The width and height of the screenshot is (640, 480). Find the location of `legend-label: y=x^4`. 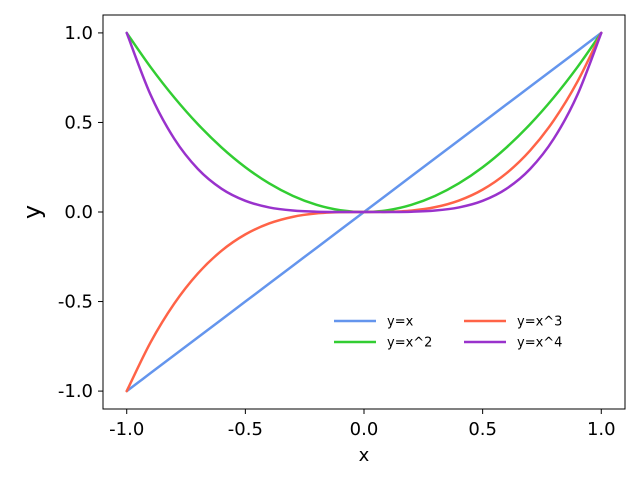

legend-label: y=x^4 is located at coordinates (539, 343).